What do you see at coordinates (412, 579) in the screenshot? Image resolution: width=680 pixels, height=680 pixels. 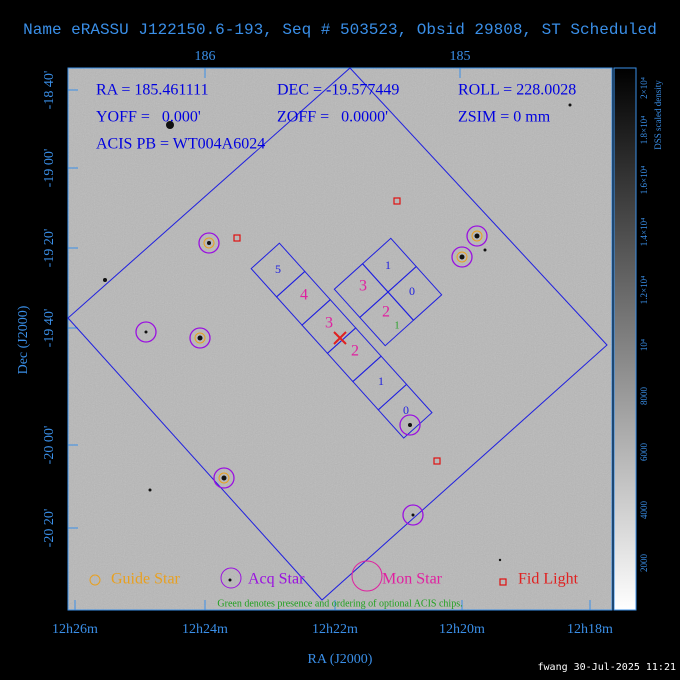 I see `legend-label: Mon Star` at bounding box center [412, 579].